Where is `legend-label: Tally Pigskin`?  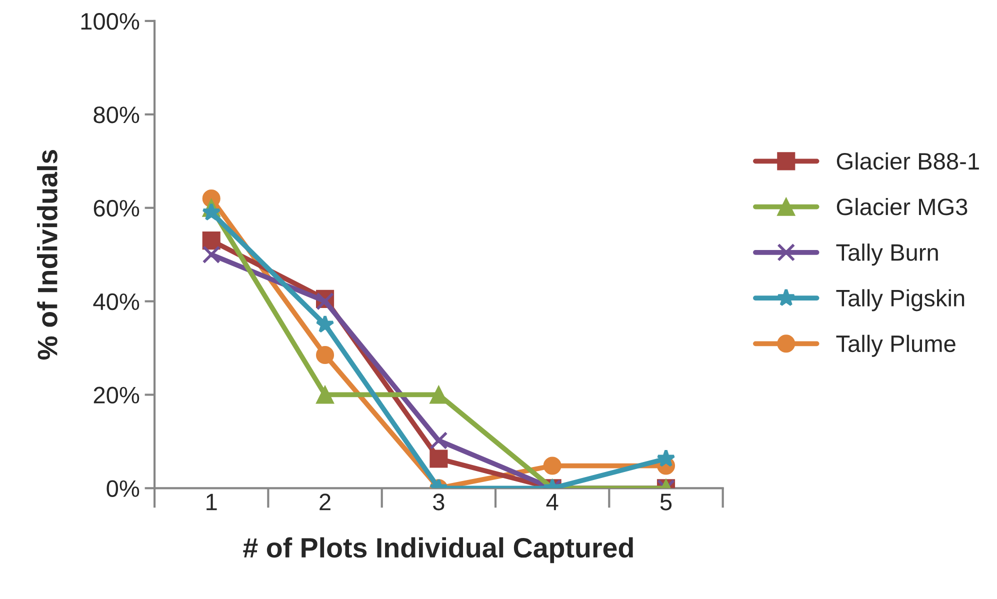 legend-label: Tally Pigskin is located at coordinates (900, 300).